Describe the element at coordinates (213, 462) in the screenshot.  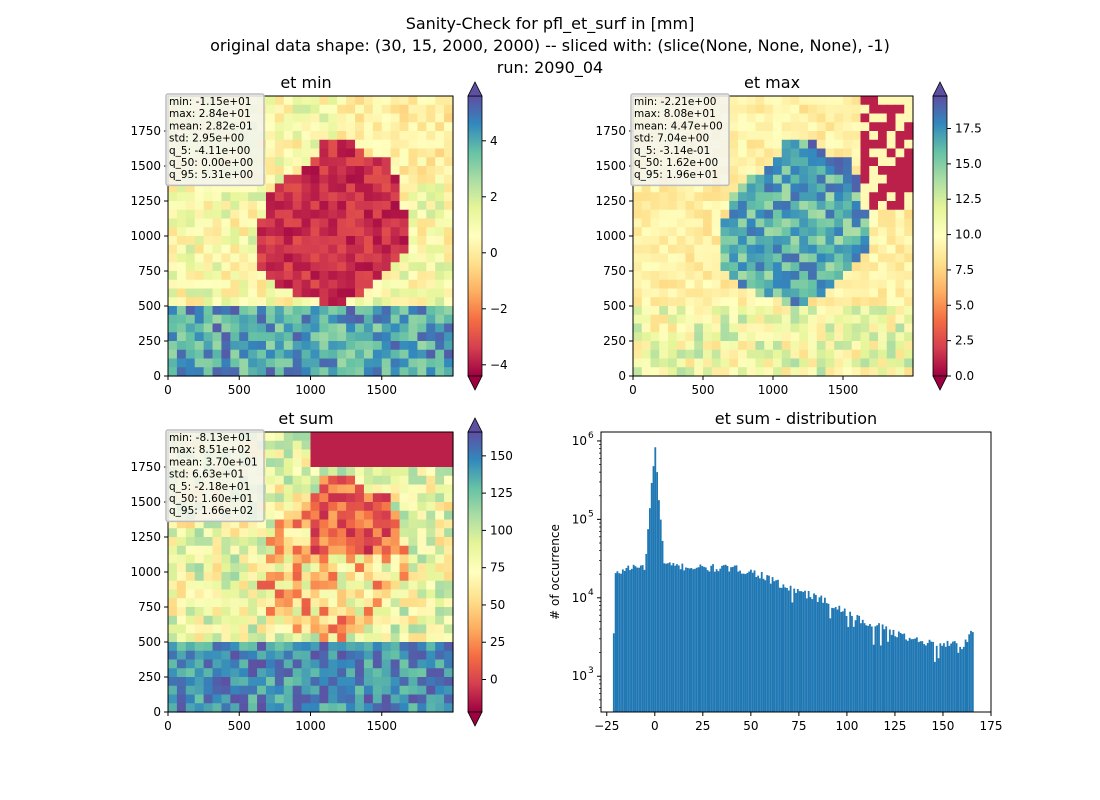
I see `stats-line: mean: 3.70e+01` at that location.